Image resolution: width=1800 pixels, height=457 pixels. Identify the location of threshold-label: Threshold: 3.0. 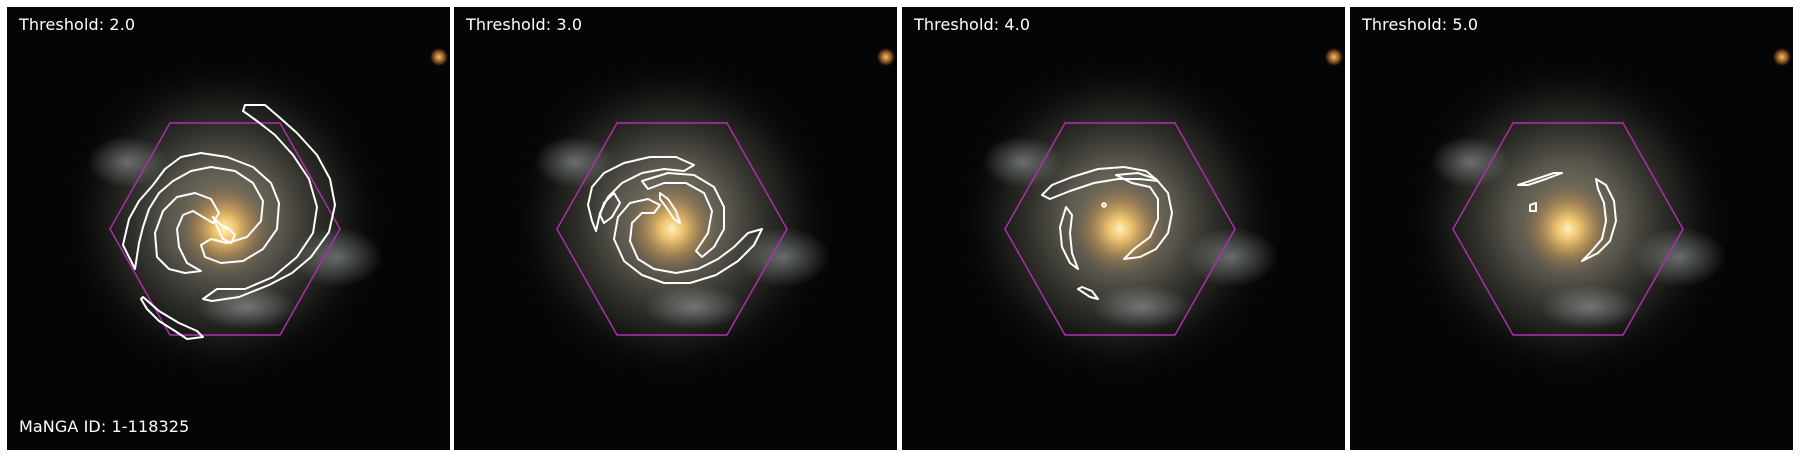
(524, 24).